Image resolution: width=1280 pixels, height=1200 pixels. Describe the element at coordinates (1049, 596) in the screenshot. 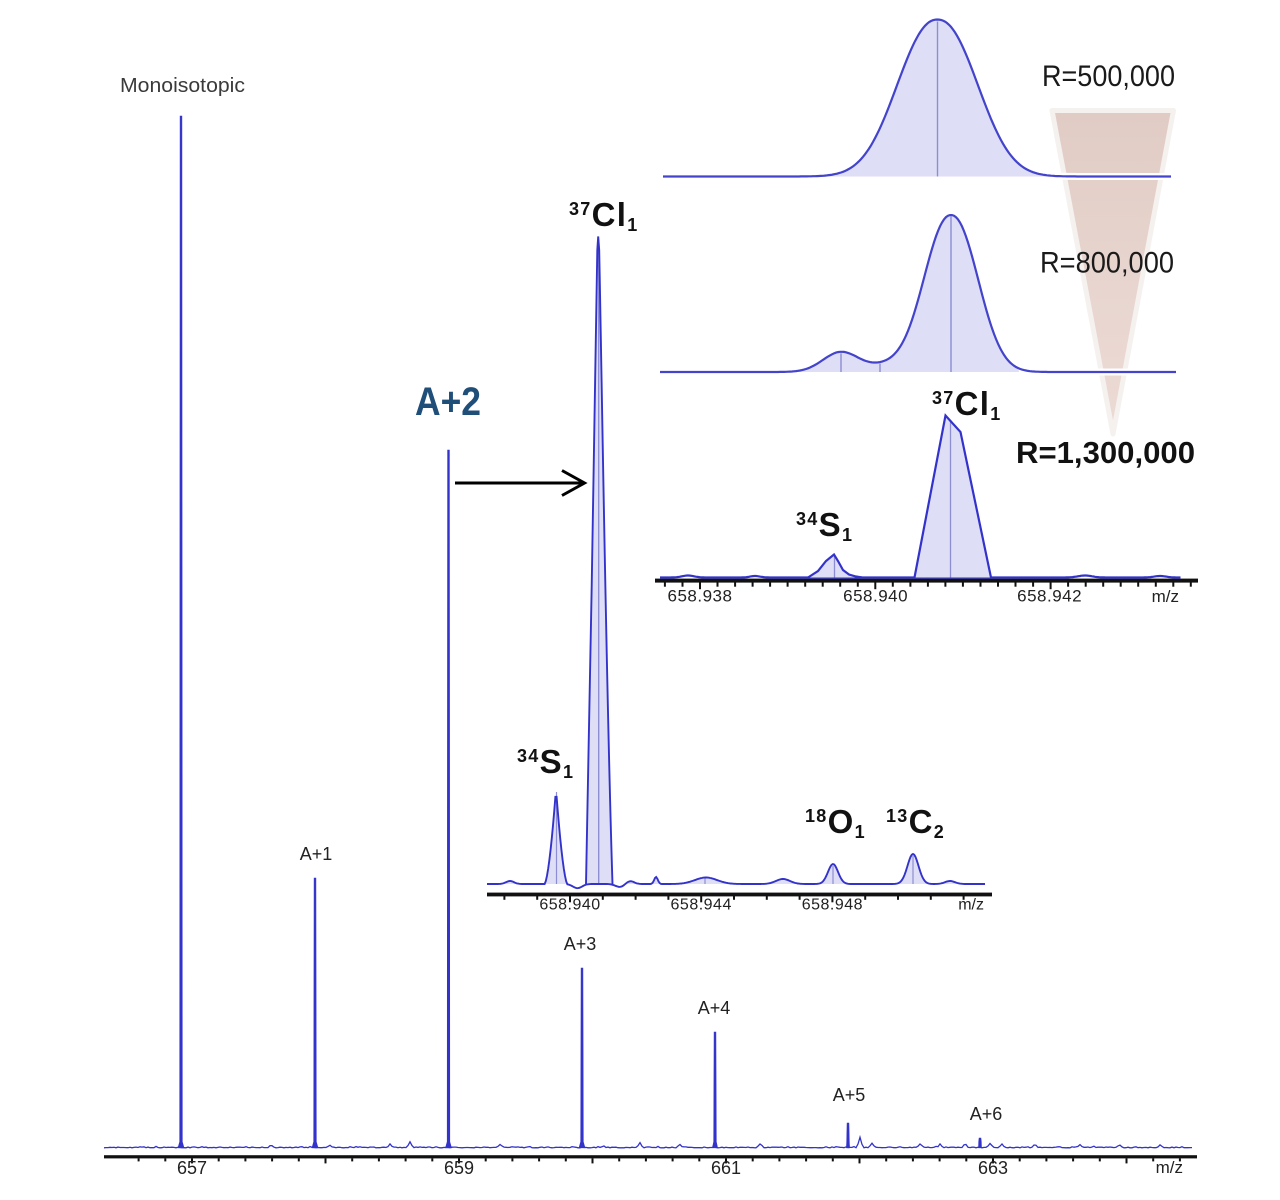

I see `svg-text: 658.942` at that location.